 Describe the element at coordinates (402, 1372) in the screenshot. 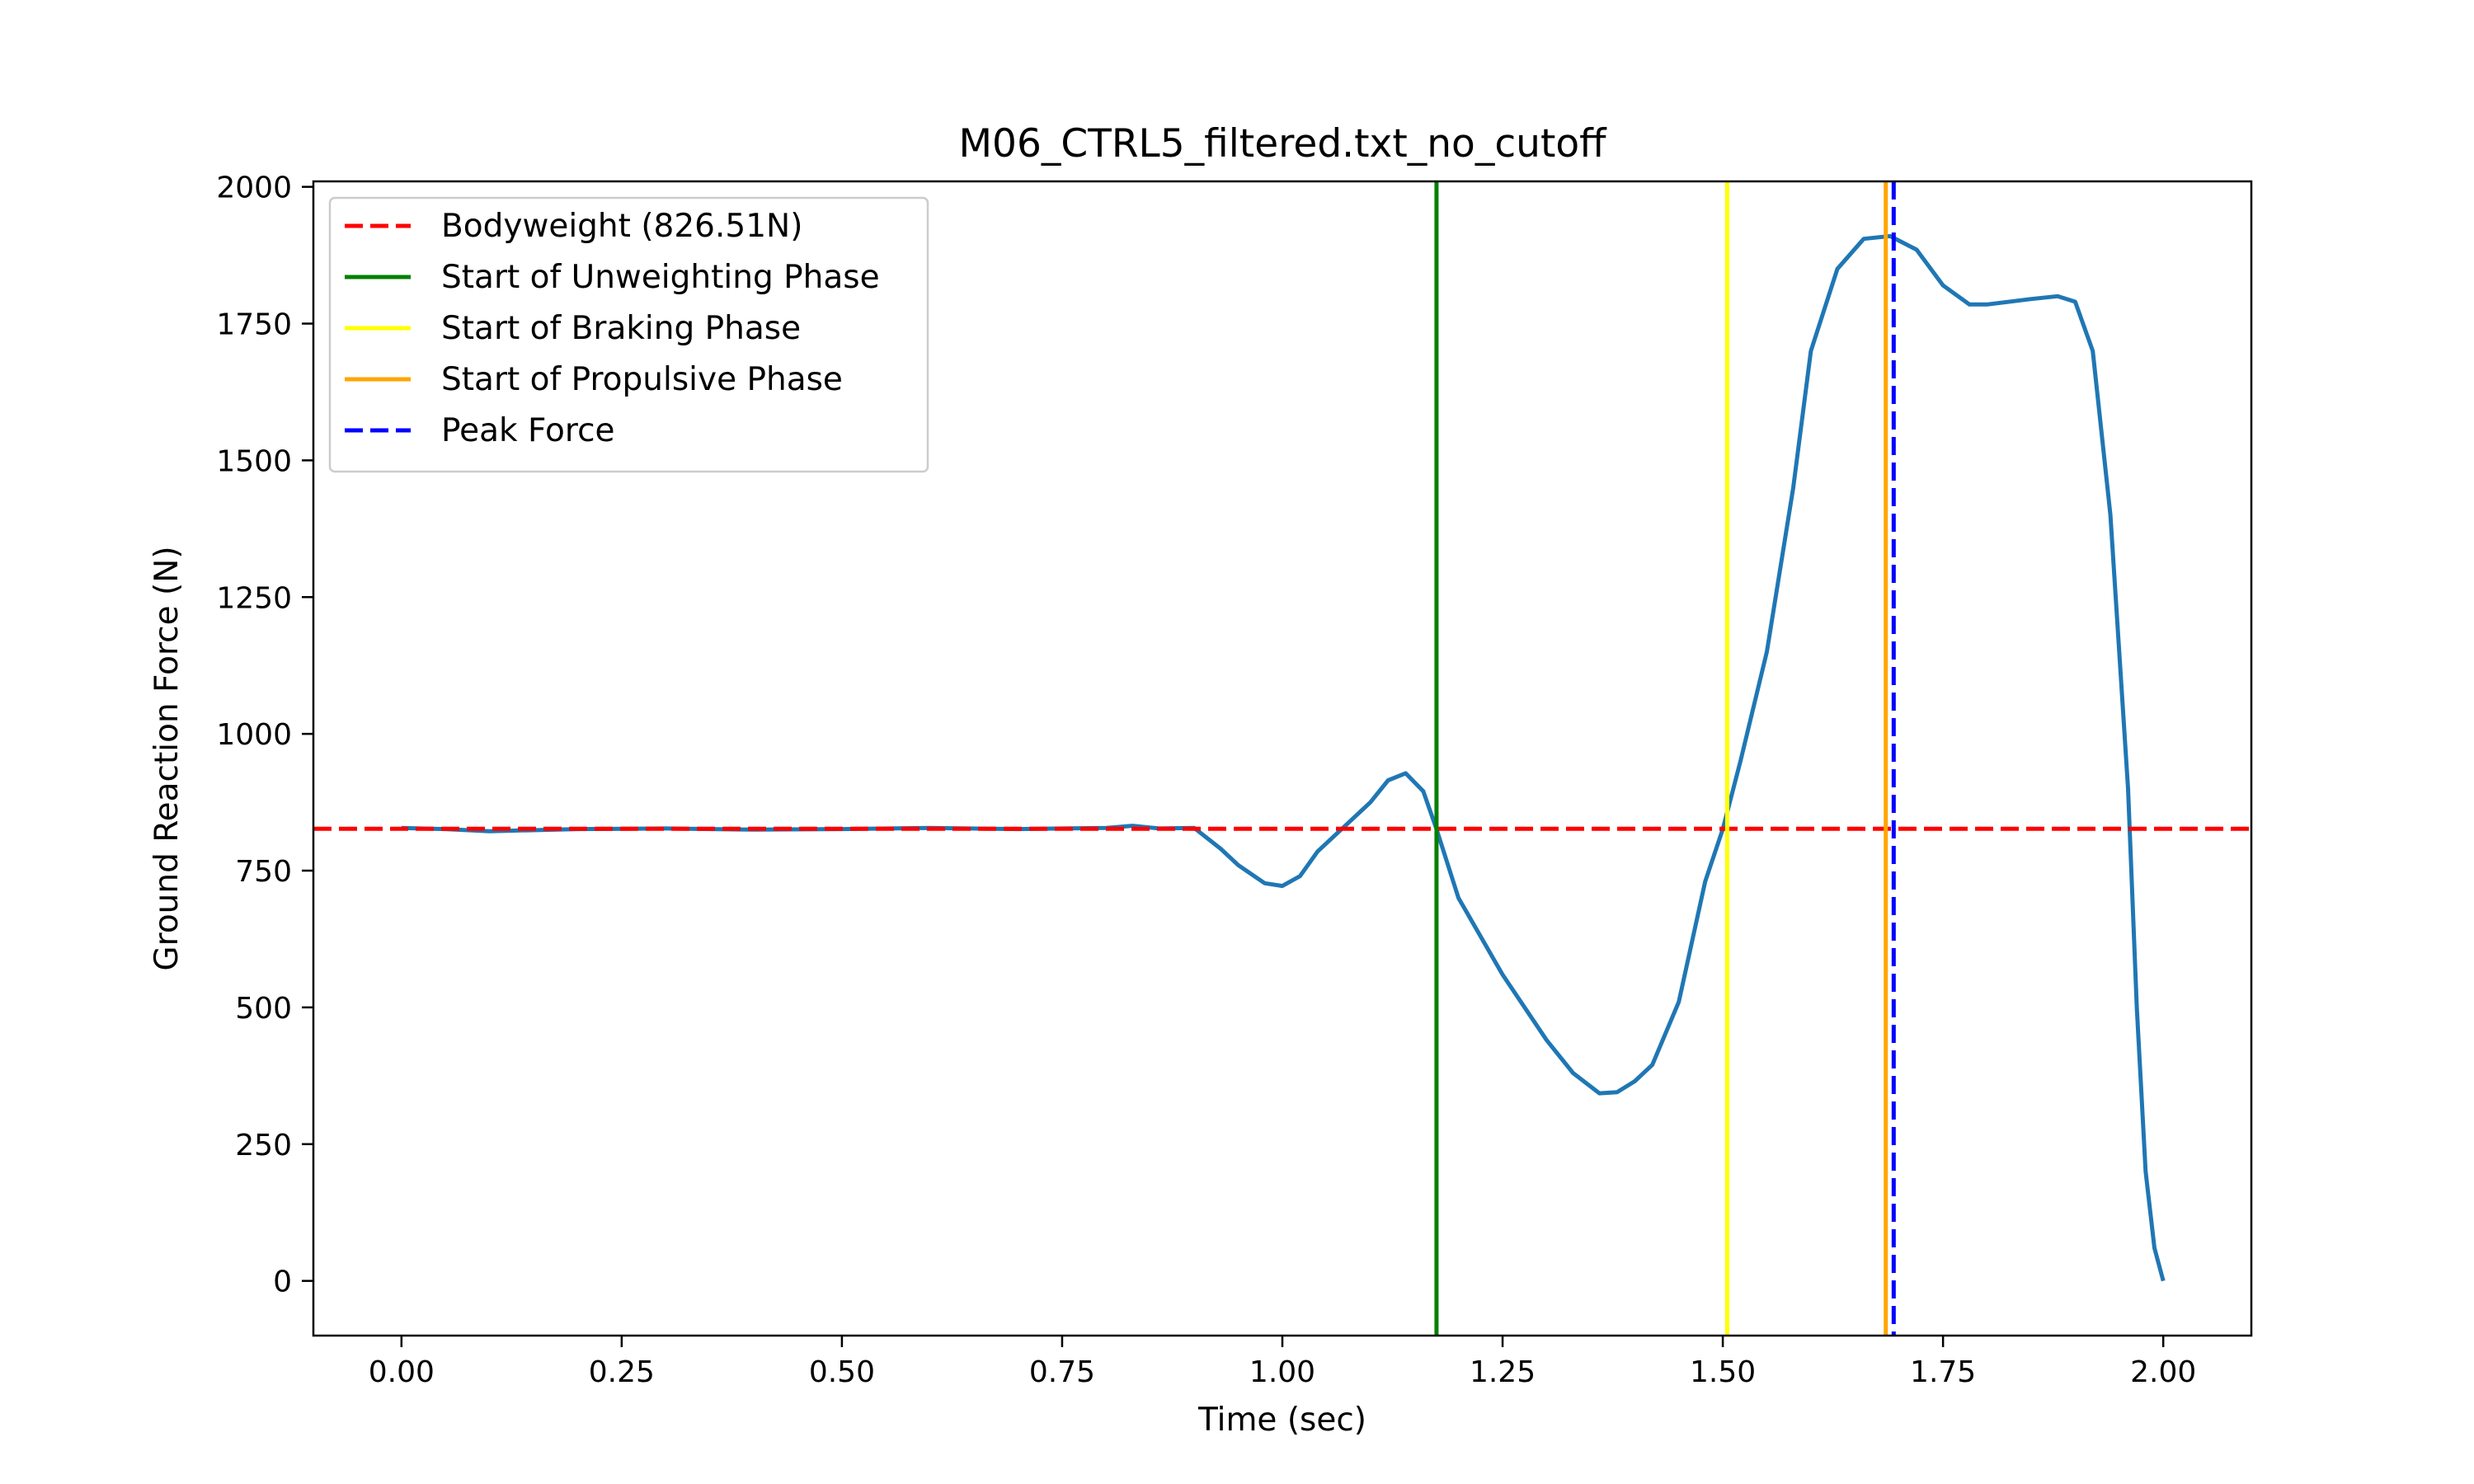

I see `x-tick-label: 0.00` at that location.